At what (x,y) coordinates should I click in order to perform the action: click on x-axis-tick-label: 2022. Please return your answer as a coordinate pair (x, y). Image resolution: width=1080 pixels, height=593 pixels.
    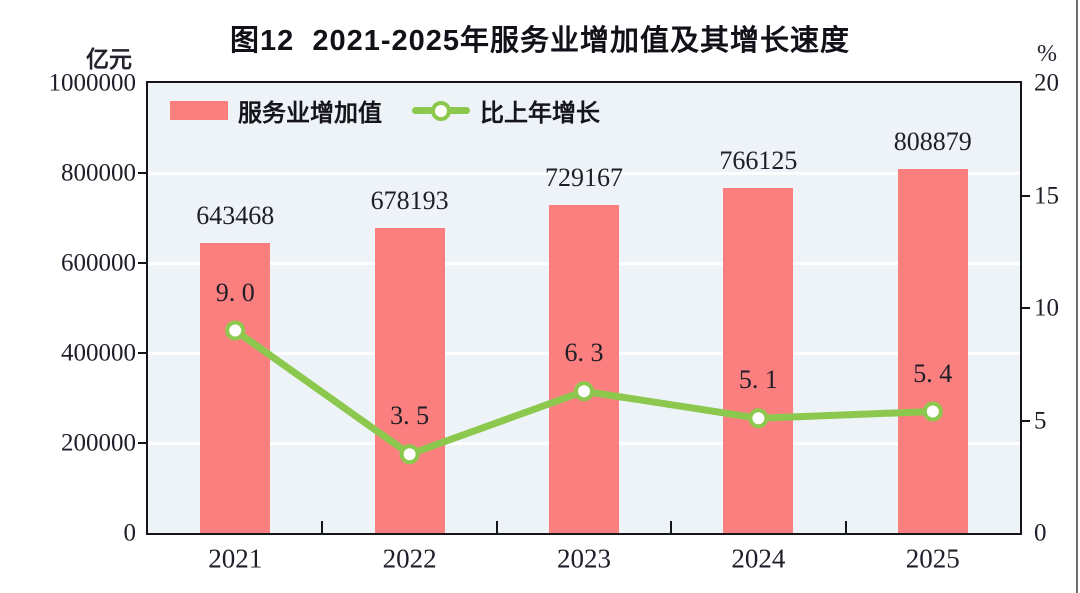
    Looking at the image, I should click on (409, 558).